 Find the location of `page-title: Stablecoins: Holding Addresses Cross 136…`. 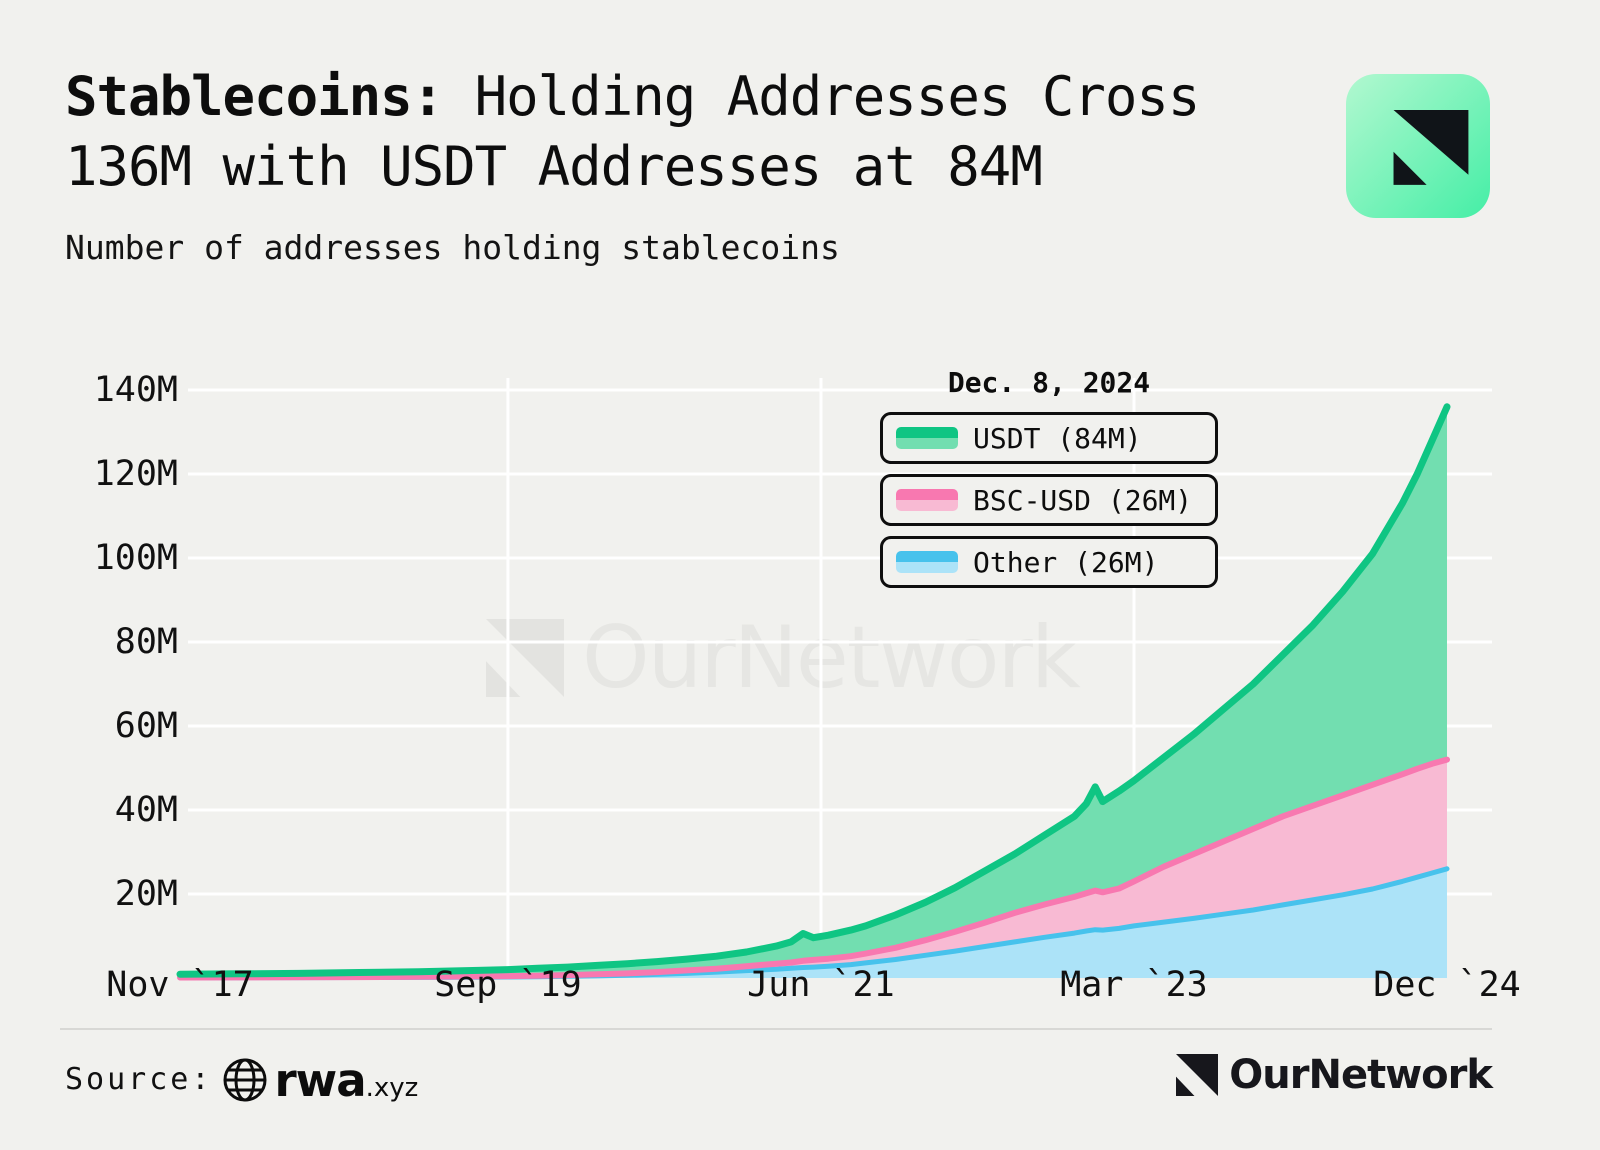

page-title: Stablecoins: Holding Addresses Cross 136… is located at coordinates (702, 132).